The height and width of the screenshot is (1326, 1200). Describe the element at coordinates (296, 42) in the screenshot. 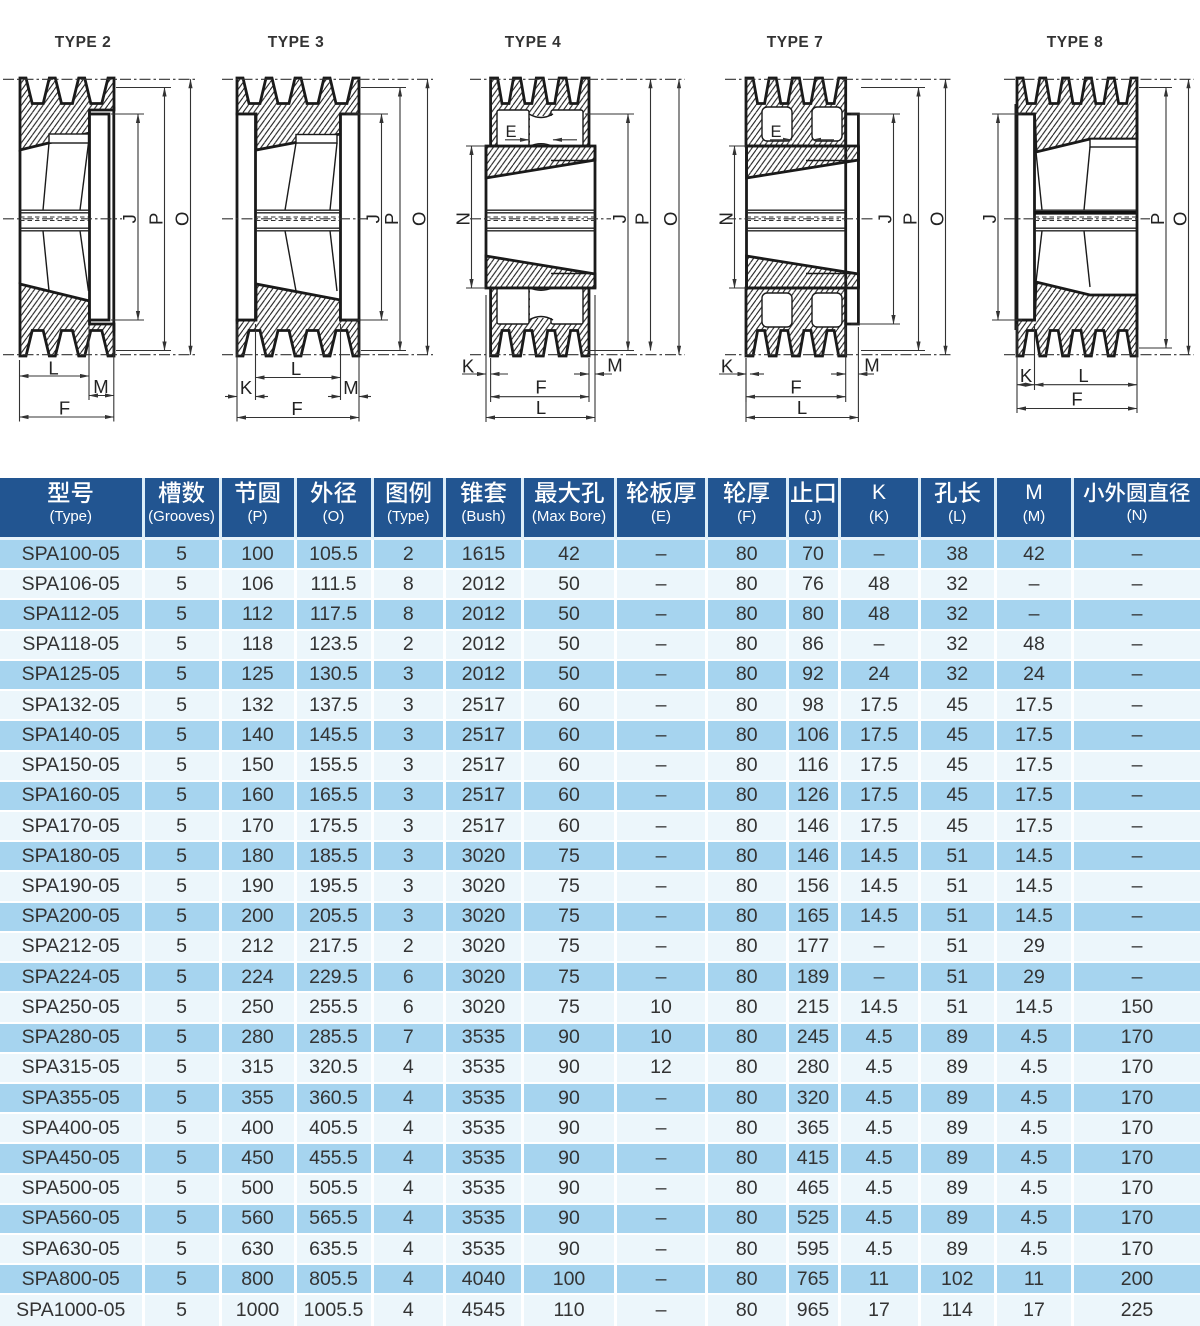

I see `svg-text: TYPE 3` at that location.